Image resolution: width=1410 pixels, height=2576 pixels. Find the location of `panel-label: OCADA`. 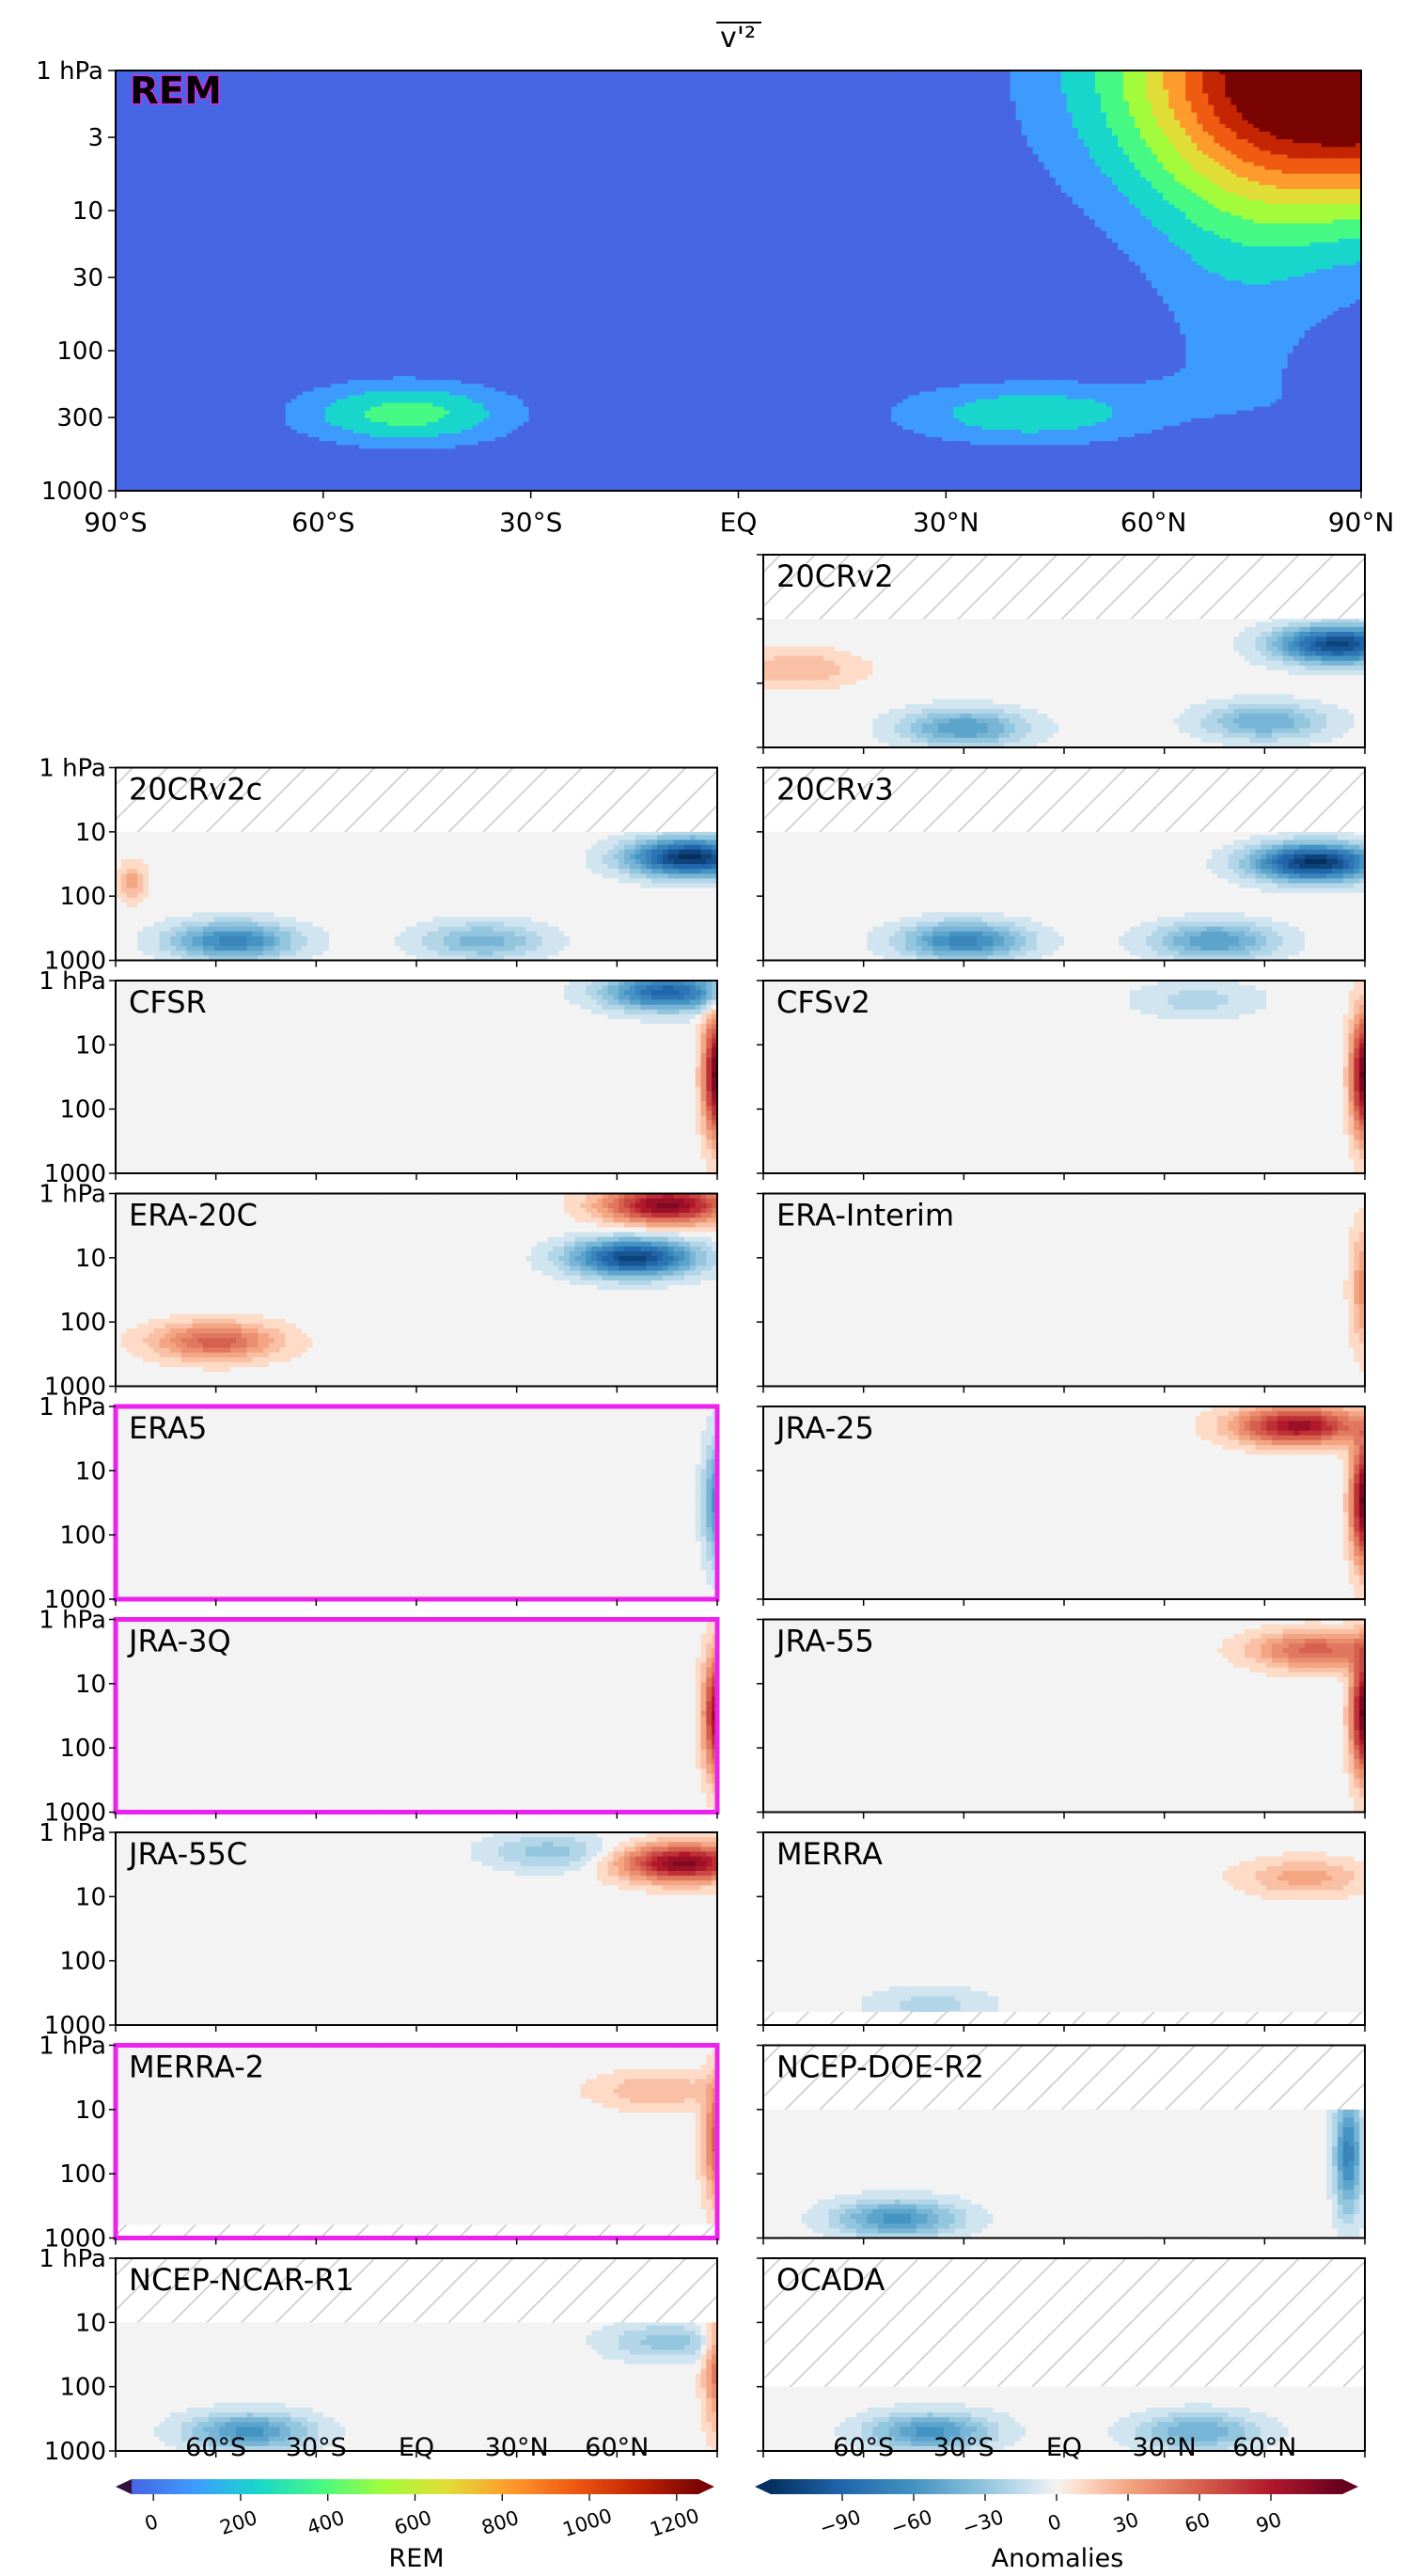

panel-label: OCADA is located at coordinates (830, 2280).